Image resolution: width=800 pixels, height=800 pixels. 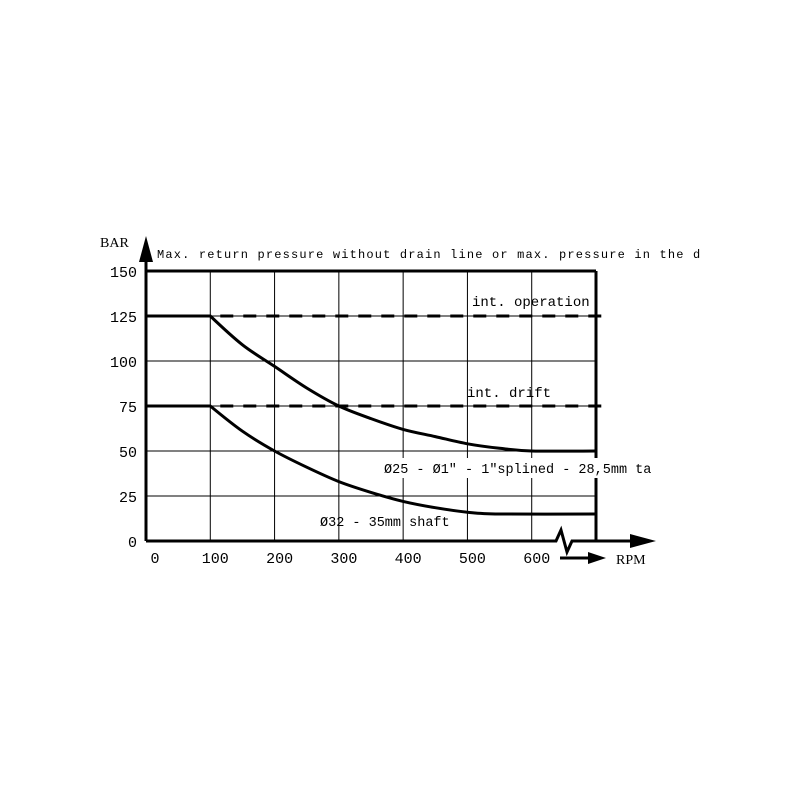 What do you see at coordinates (371, 383) in the screenshot?
I see `series-line--25-1-1-splined-28-5mm-ta` at bounding box center [371, 383].